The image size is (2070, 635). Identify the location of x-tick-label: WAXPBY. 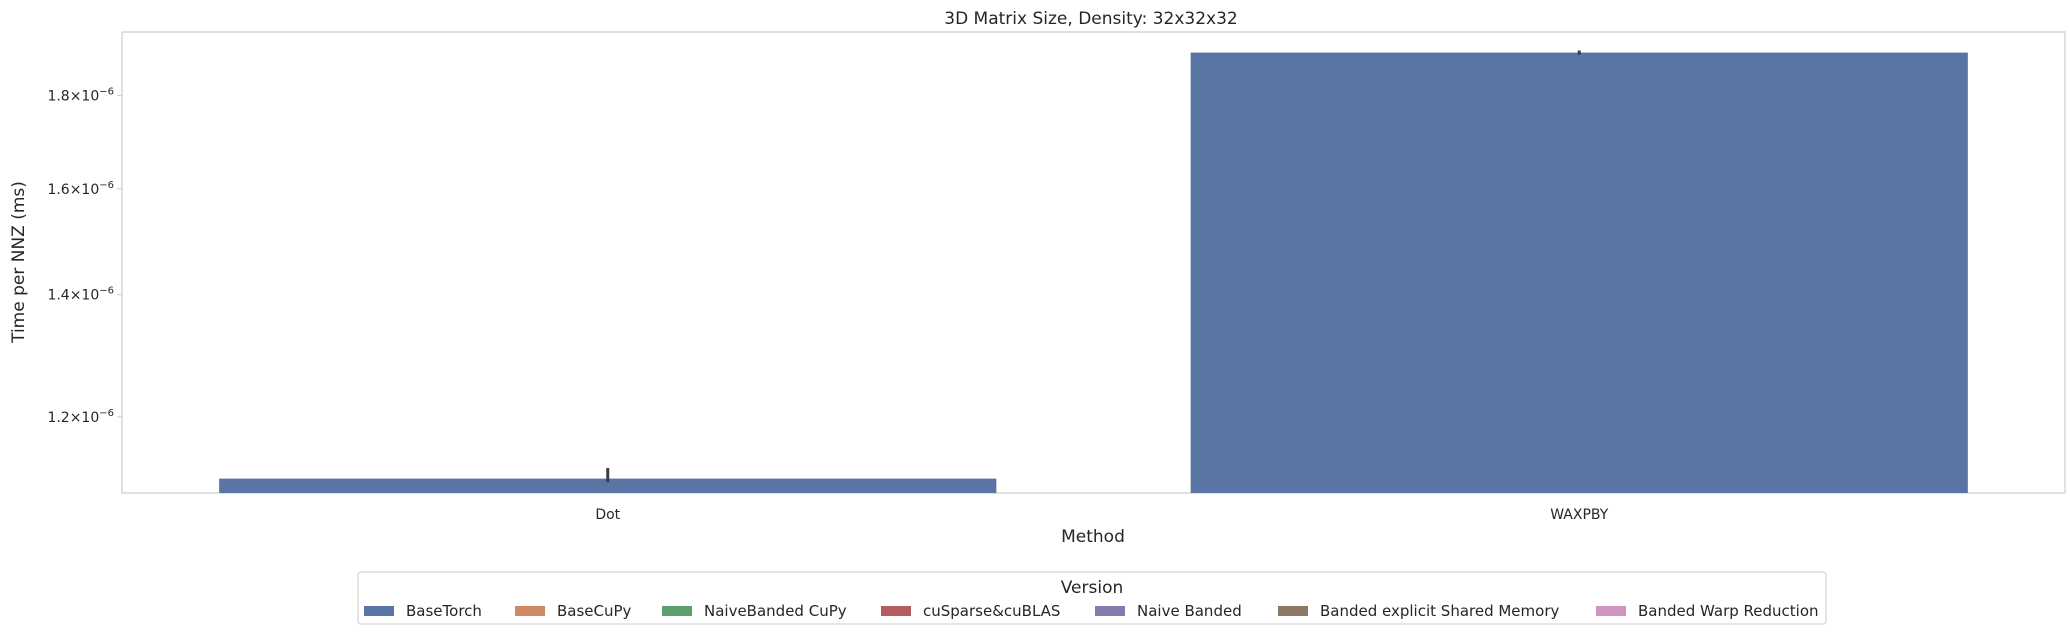
(1579, 515).